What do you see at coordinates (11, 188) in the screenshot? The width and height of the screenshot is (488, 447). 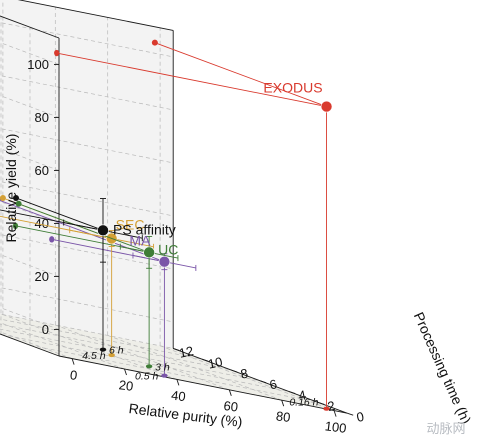 I see `y-axis-title: Relative yield (%)` at bounding box center [11, 188].